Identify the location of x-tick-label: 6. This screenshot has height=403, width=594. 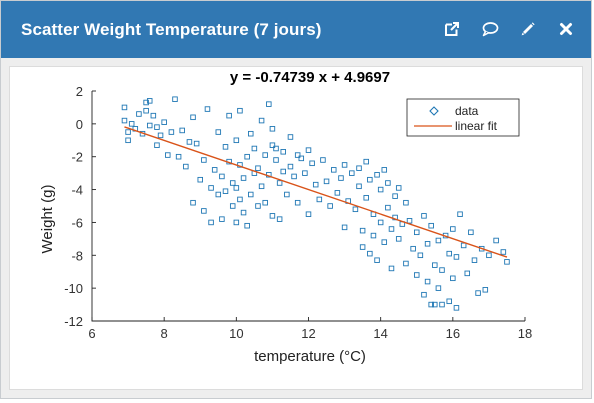
(91, 333).